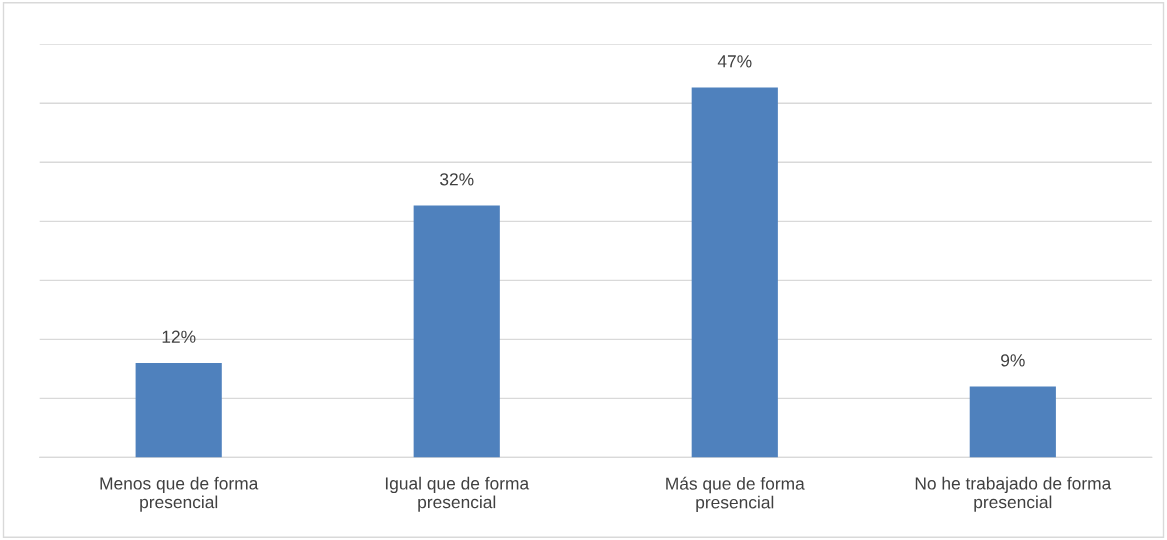  Describe the element at coordinates (734, 61) in the screenshot. I see `data-label: 47%` at that location.